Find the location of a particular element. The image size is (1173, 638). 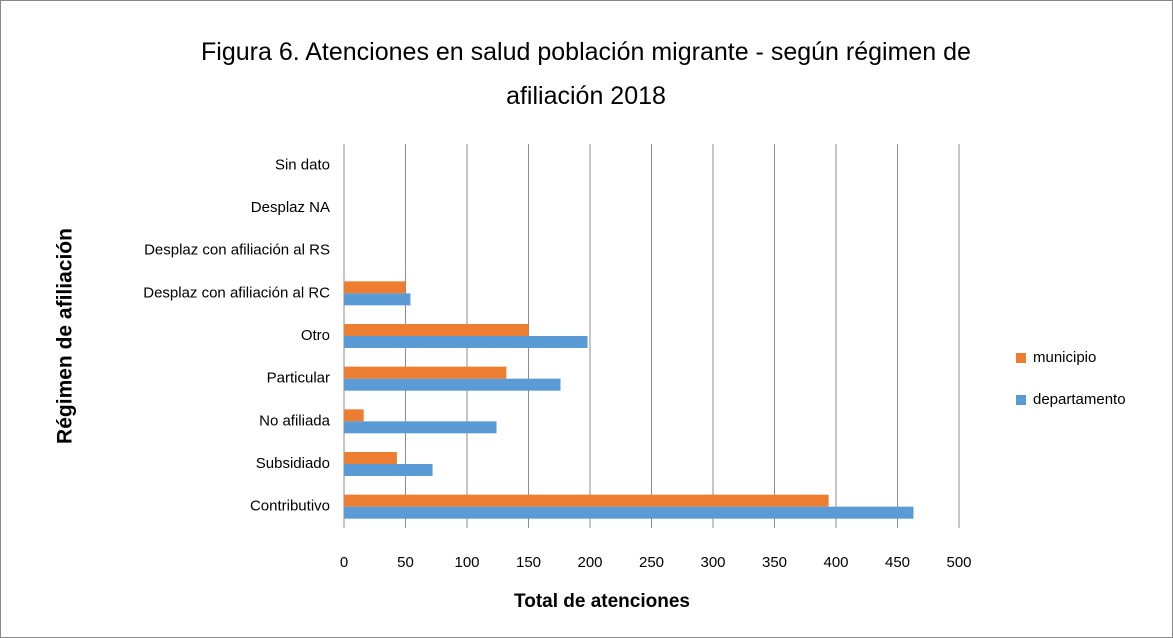

y-tick-label: Otro is located at coordinates (315, 335).